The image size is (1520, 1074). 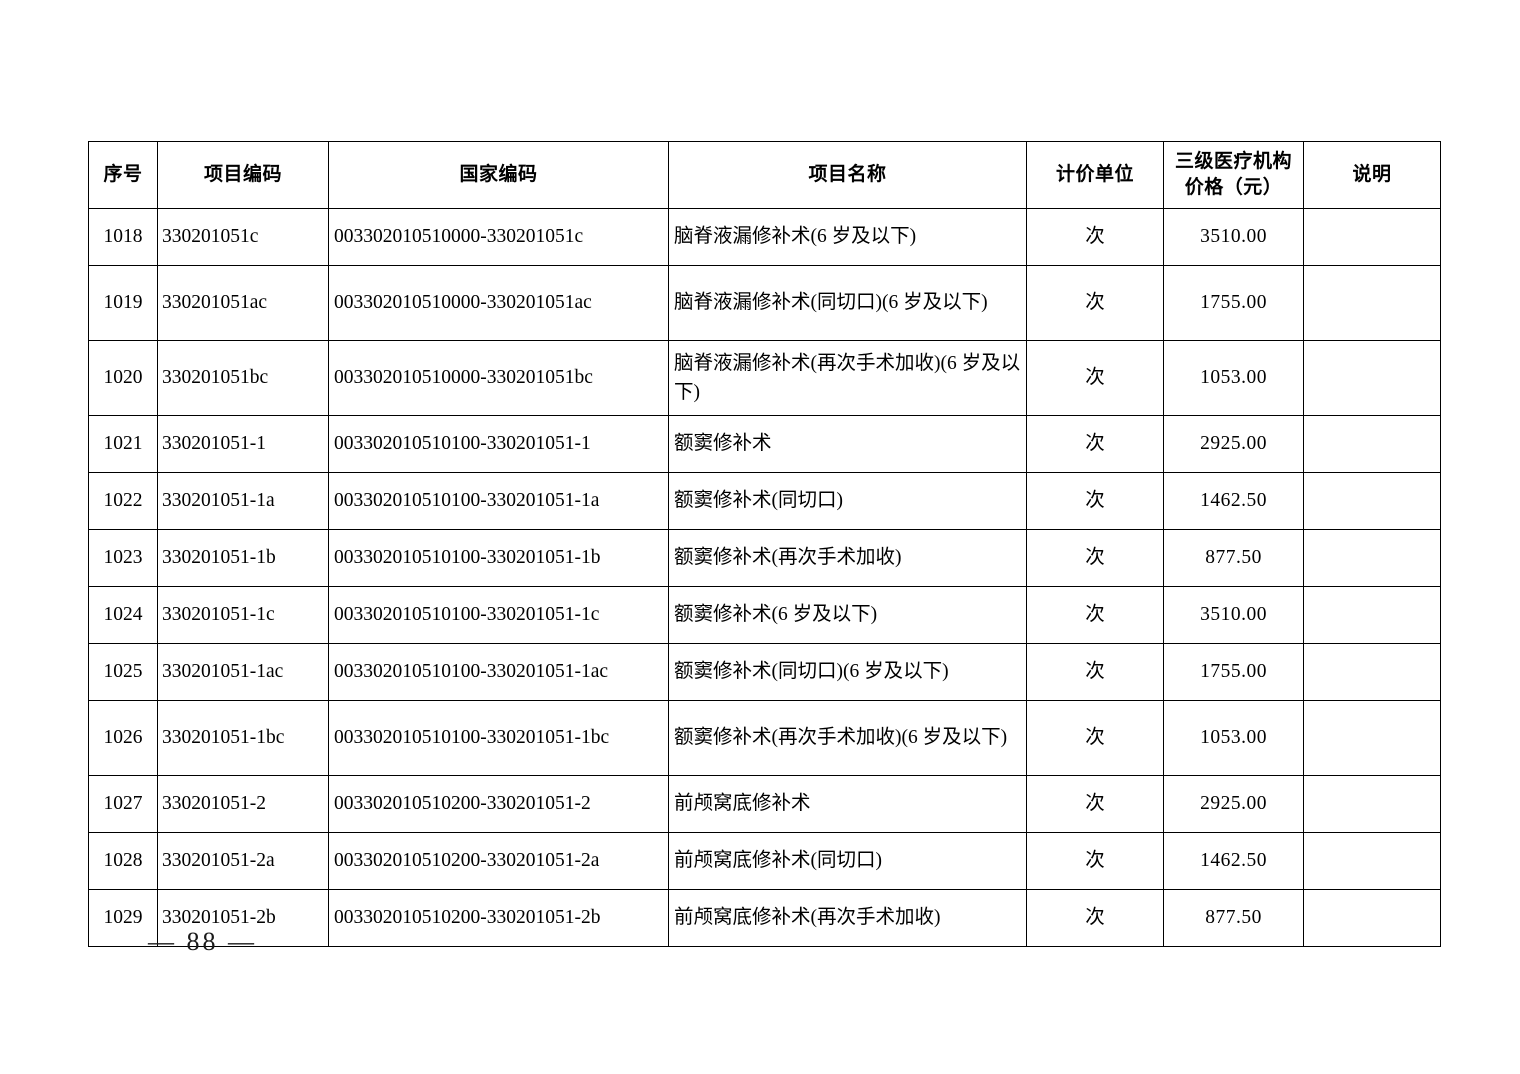 I want to click on cell-seq: 1027, so click(x=123, y=804).